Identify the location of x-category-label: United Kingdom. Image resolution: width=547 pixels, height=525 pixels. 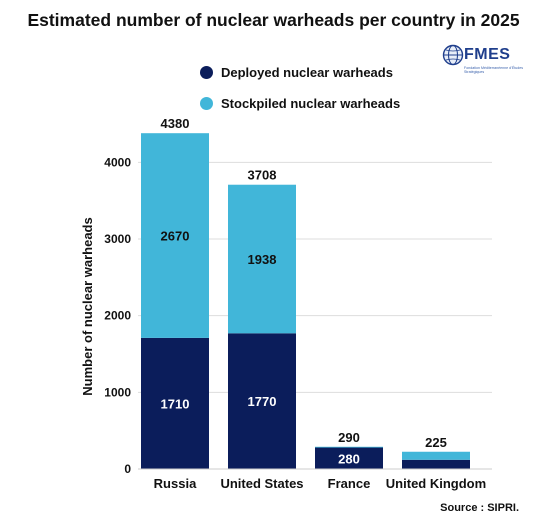
(436, 483).